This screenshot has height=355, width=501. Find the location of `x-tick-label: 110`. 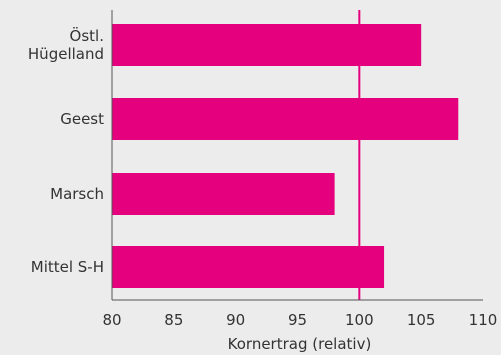

x-tick-label: 110 is located at coordinates (483, 320).